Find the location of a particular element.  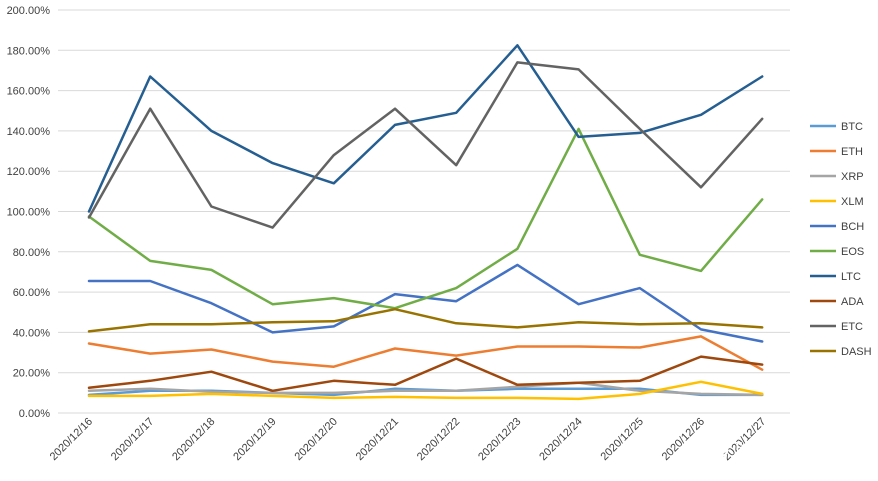

legend-item-ada: ADA is located at coordinates (837, 302).